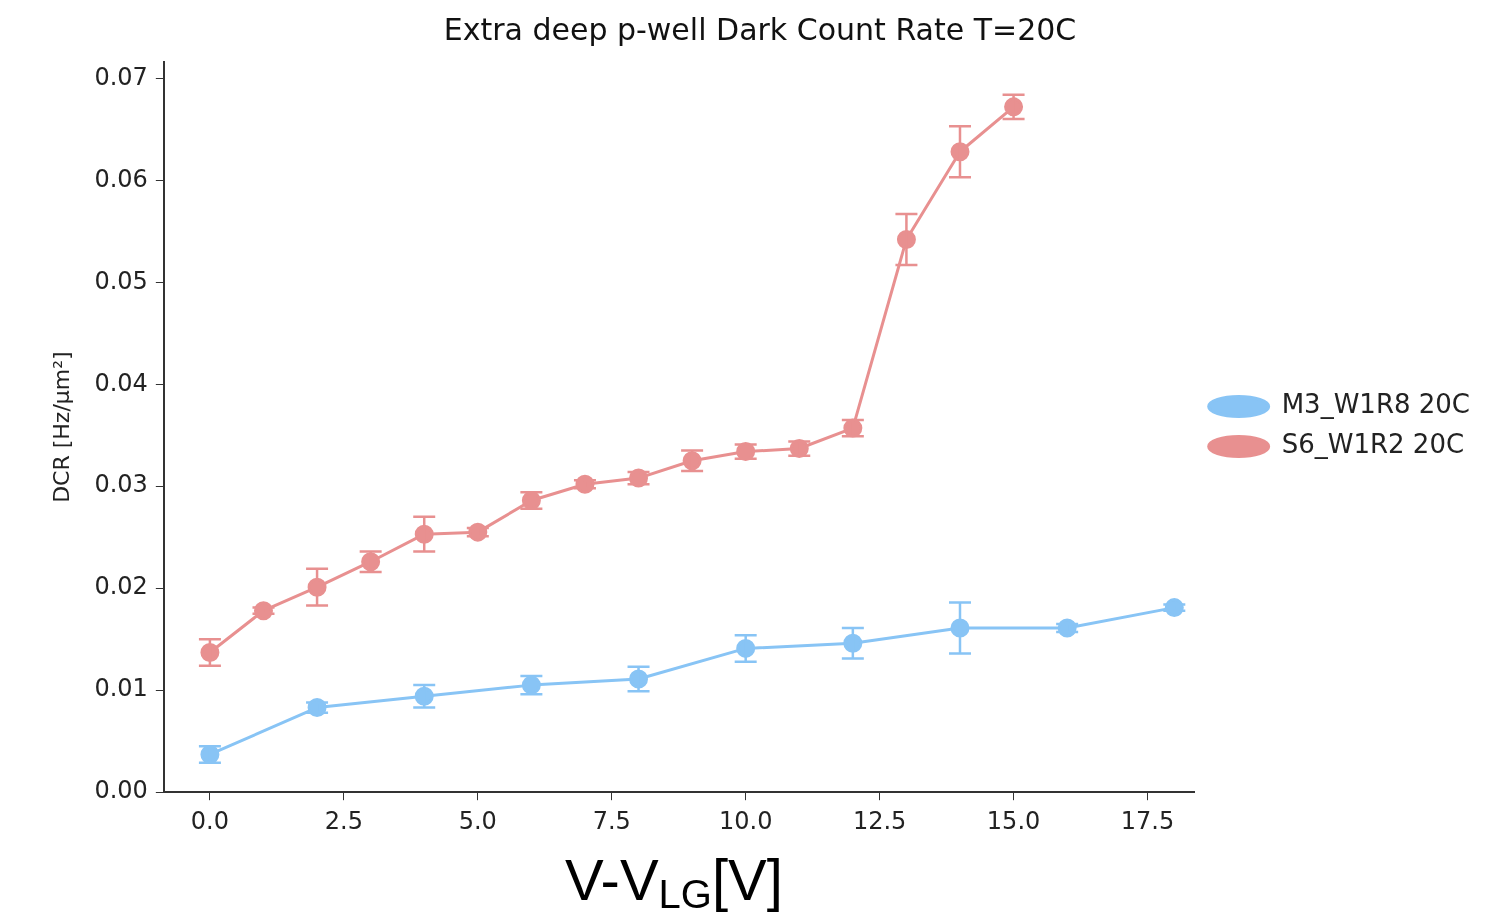  What do you see at coordinates (209, 820) in the screenshot?
I see `x-tick-label: 0.0` at bounding box center [209, 820].